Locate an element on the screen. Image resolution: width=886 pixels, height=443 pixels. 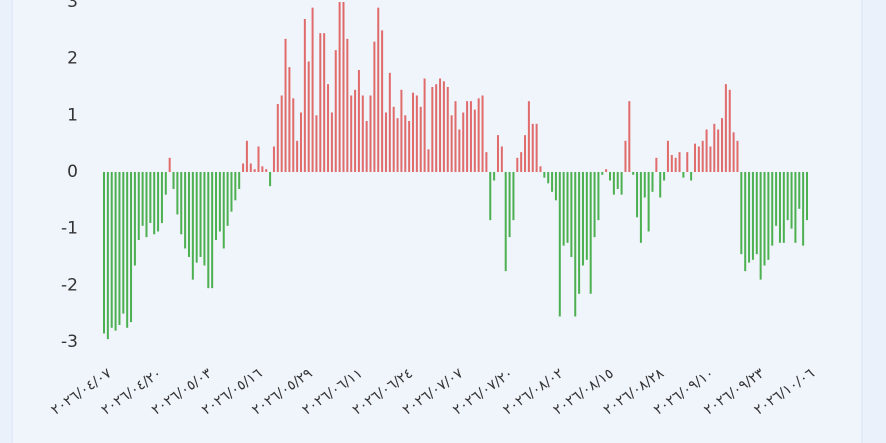
y-tick-label: 3 is located at coordinates (72, 6).